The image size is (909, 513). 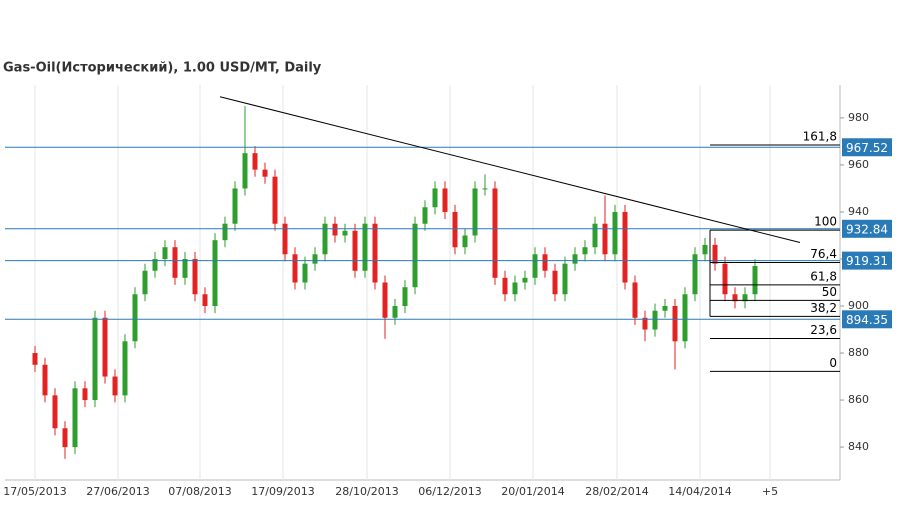 What do you see at coordinates (199, 491) in the screenshot?
I see `x-tick-label: 07/08/2013` at bounding box center [199, 491].